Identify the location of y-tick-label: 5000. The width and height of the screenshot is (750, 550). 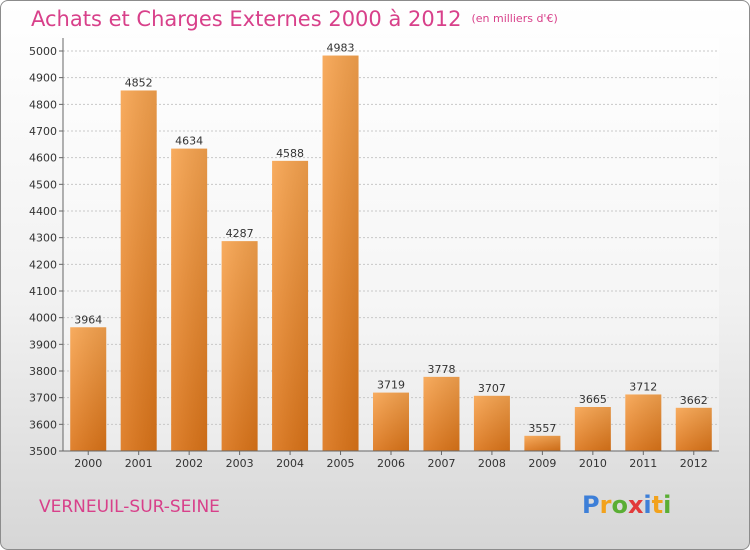
(43, 51).